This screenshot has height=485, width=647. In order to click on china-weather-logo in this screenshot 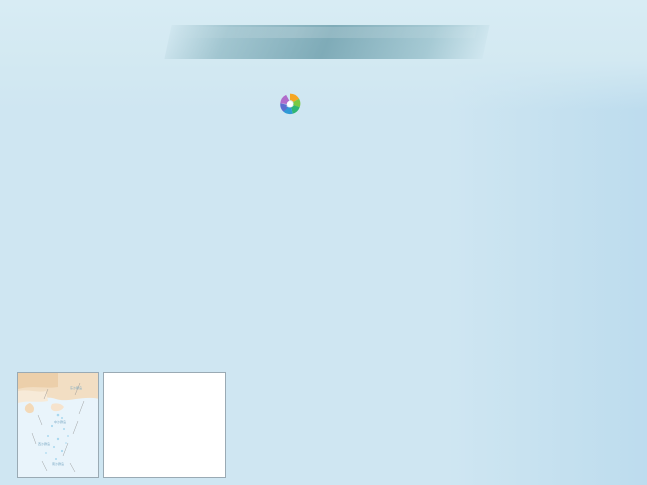, I will do `click(331, 104)`.